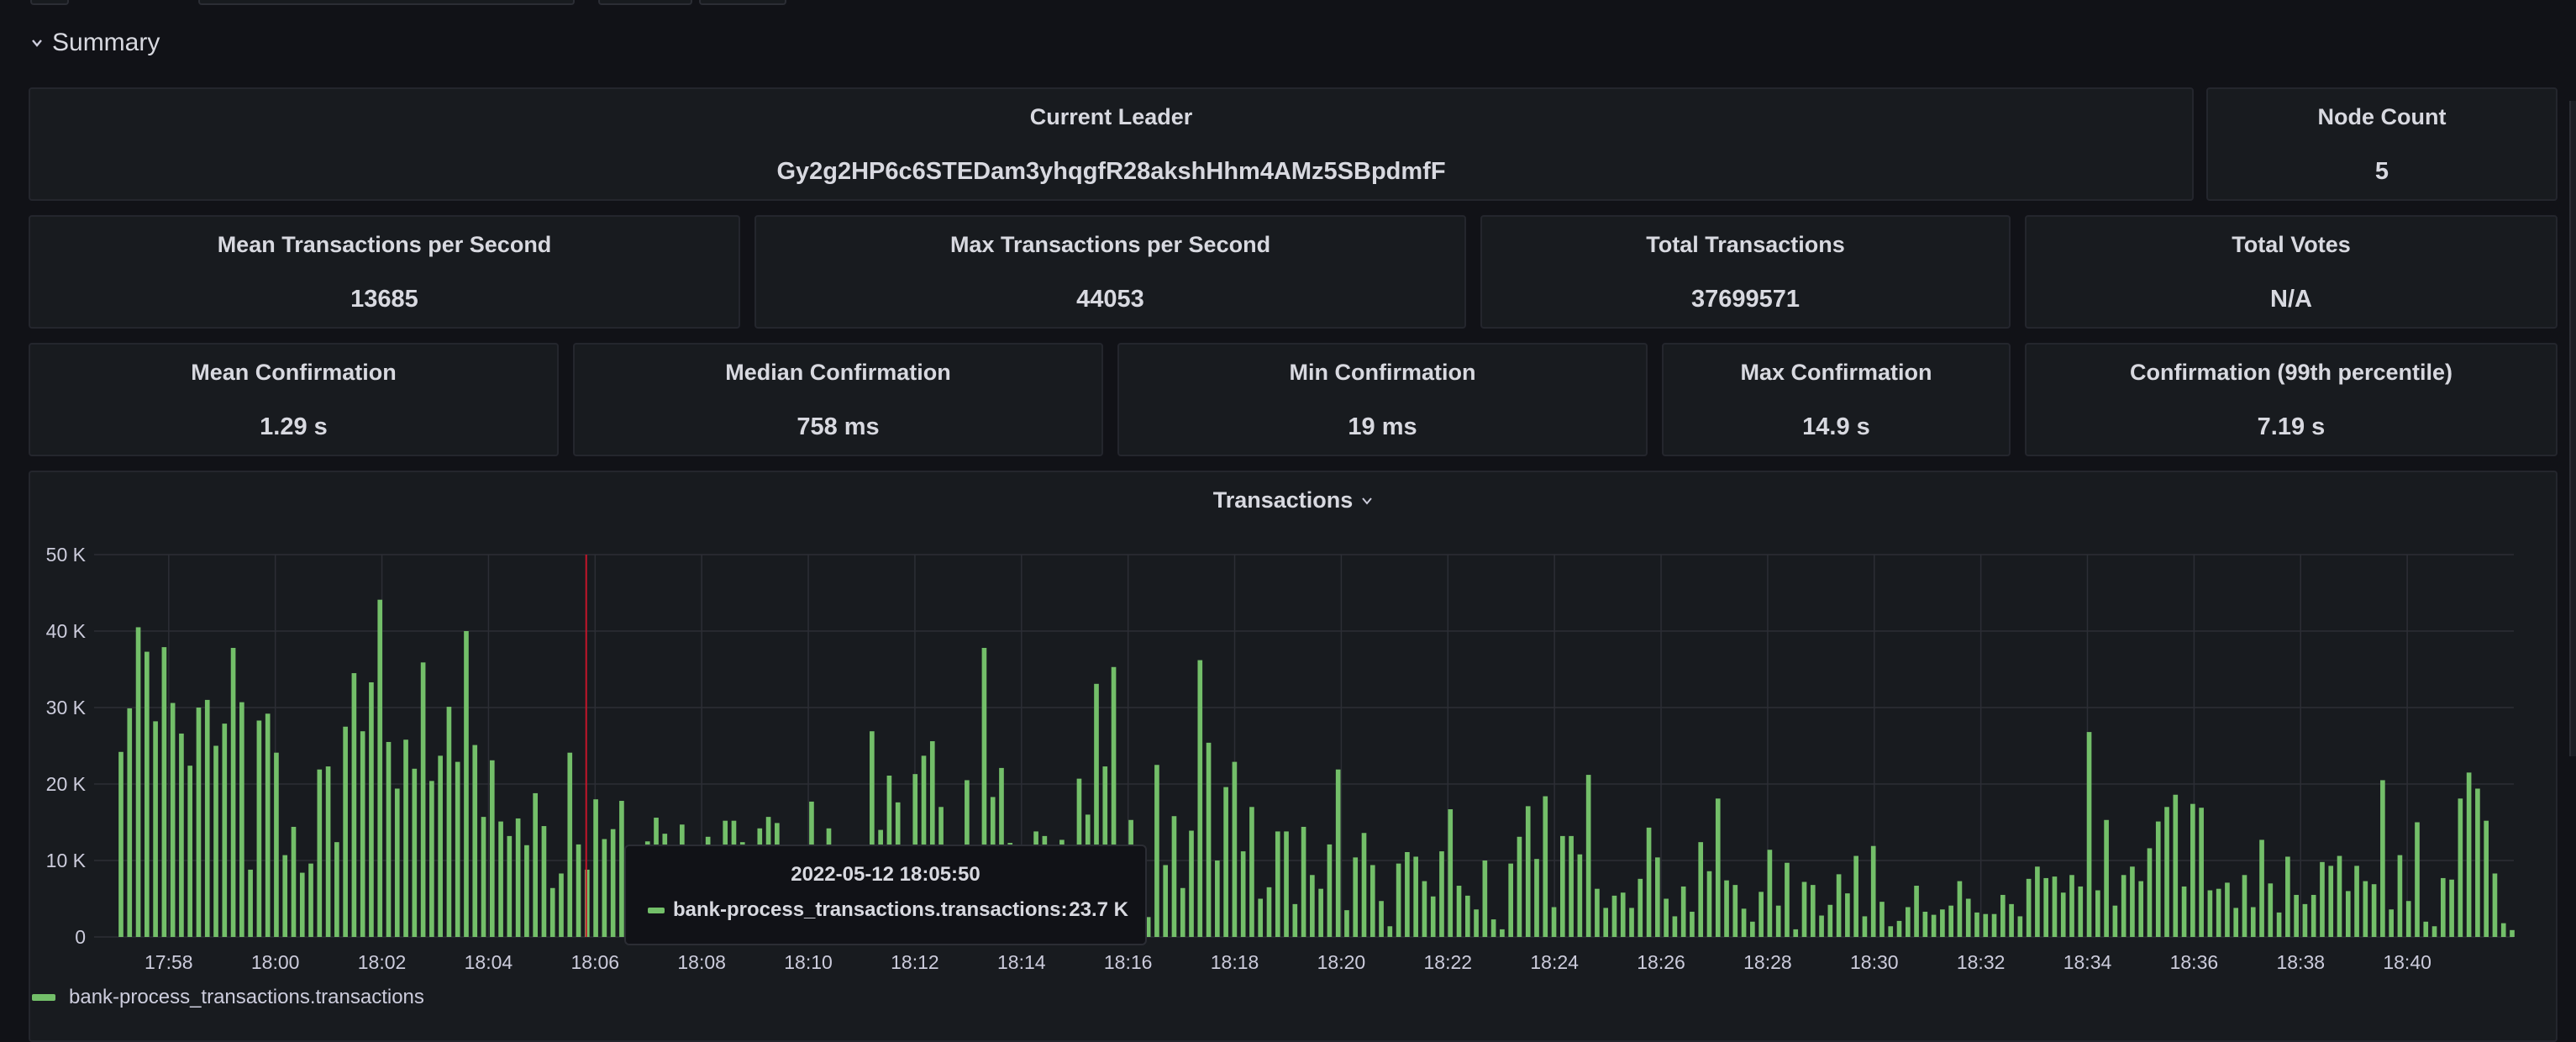 This screenshot has width=2576, height=1042. Describe the element at coordinates (1341, 962) in the screenshot. I see `x-tick-label: 18:20` at that location.